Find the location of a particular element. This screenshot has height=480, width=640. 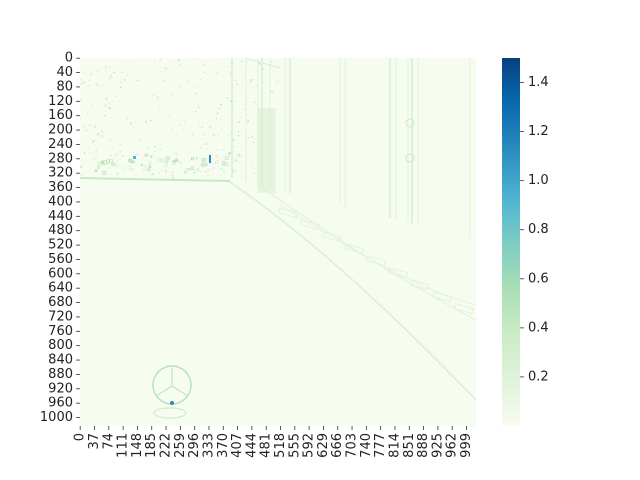

y-tick-label: 320 is located at coordinates (60, 173).